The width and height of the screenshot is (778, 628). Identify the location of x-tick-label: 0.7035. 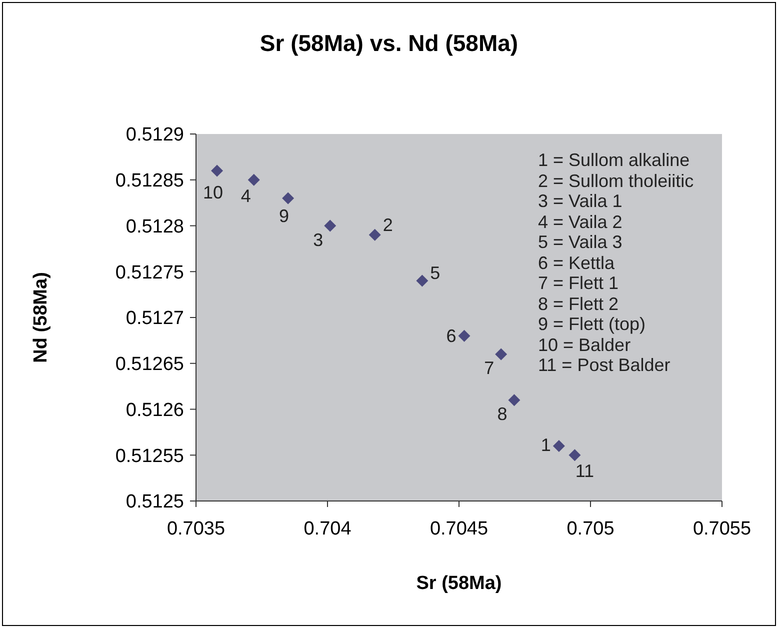
(196, 529).